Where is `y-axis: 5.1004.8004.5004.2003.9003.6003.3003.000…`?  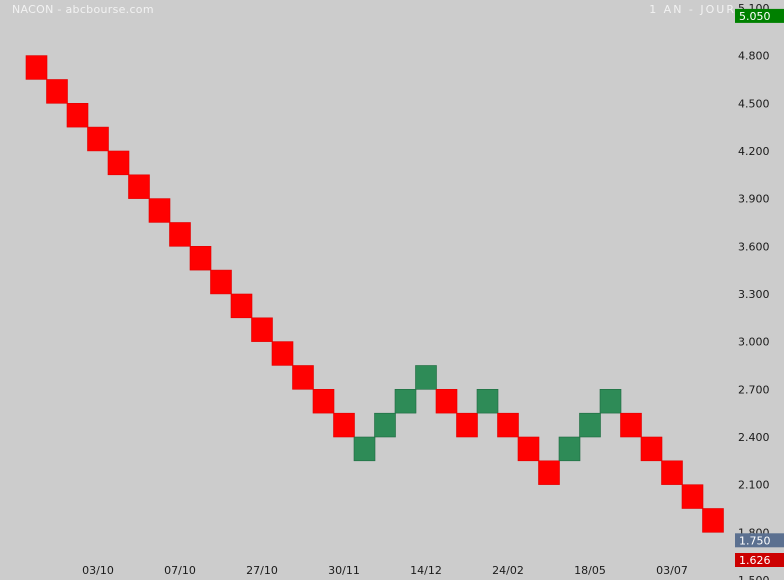 y-axis: 5.1004.8004.5004.2003.9003.6003.3003.000… is located at coordinates (754, 291).